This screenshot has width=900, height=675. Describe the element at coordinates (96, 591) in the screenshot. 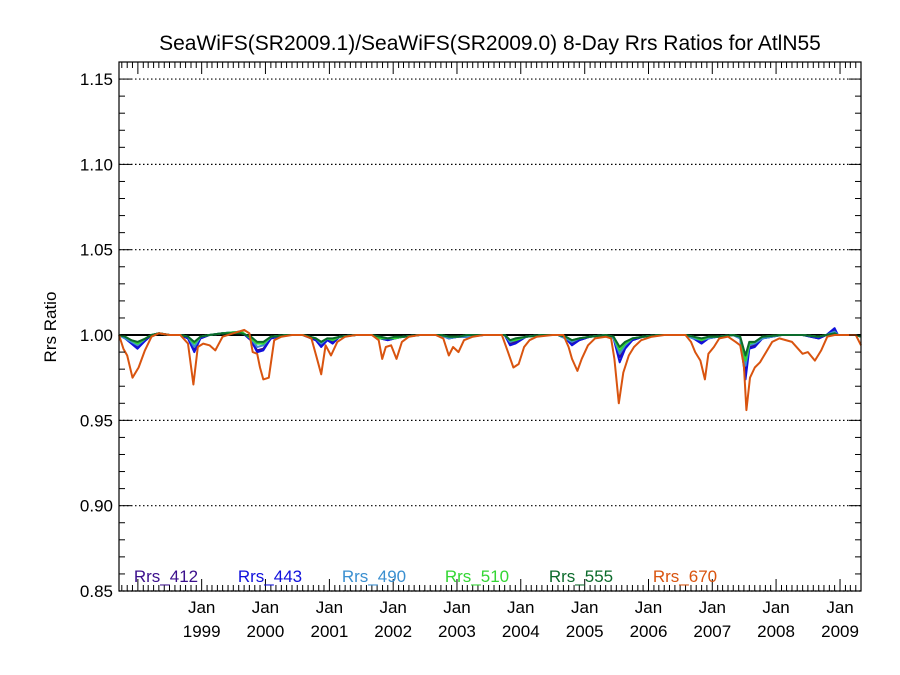

I see `y-tick-label: 0.85` at that location.